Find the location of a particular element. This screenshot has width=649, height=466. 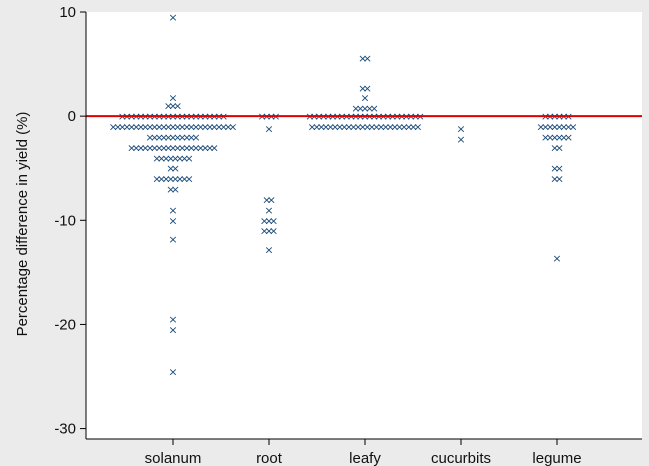

y-tick-label: -10 is located at coordinates (65, 220).